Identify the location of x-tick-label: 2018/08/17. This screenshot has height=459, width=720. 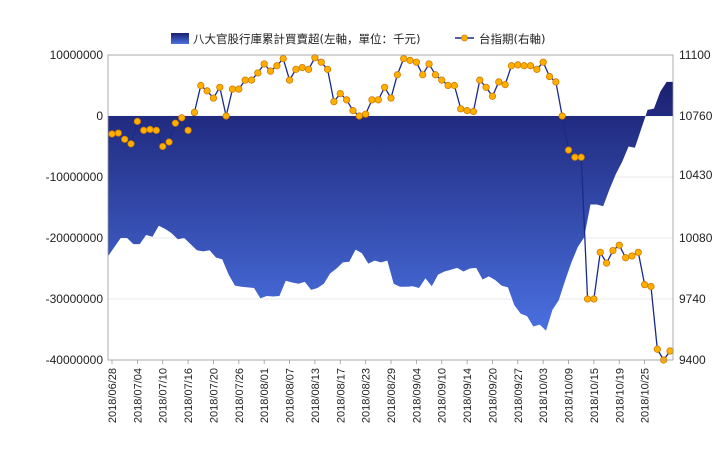
(341, 395).